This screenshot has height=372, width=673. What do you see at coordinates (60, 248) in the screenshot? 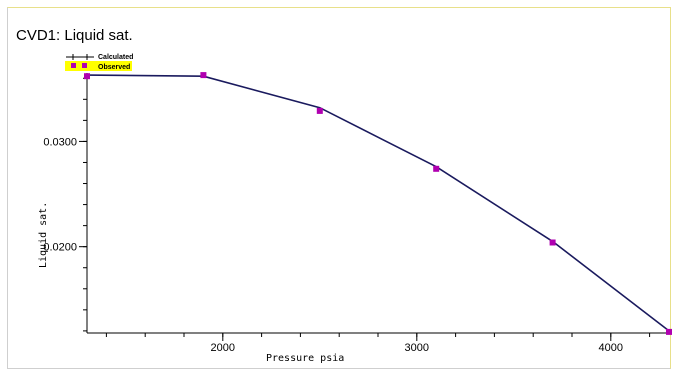
I see `y-tick-label: 0.0200` at bounding box center [60, 248].